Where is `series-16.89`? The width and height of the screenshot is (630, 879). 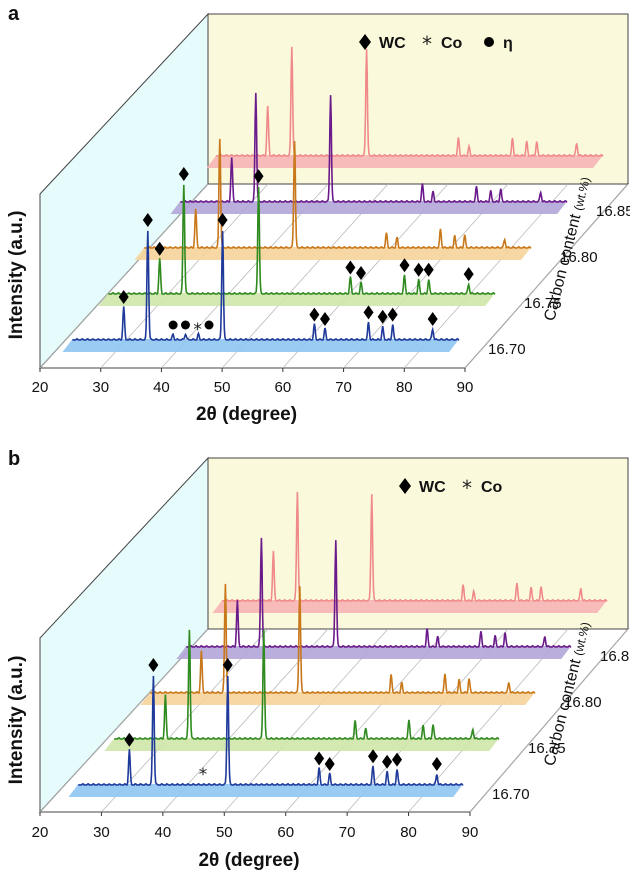
series-16.89 is located at coordinates (410, 552).